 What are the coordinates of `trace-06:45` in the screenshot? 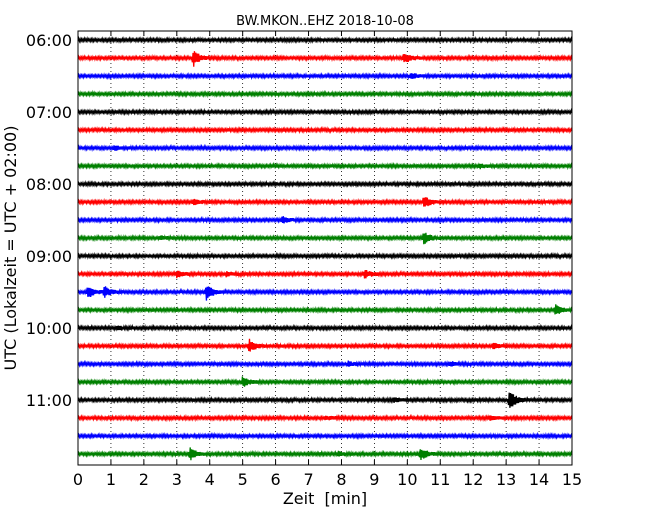 It's located at (325, 94).